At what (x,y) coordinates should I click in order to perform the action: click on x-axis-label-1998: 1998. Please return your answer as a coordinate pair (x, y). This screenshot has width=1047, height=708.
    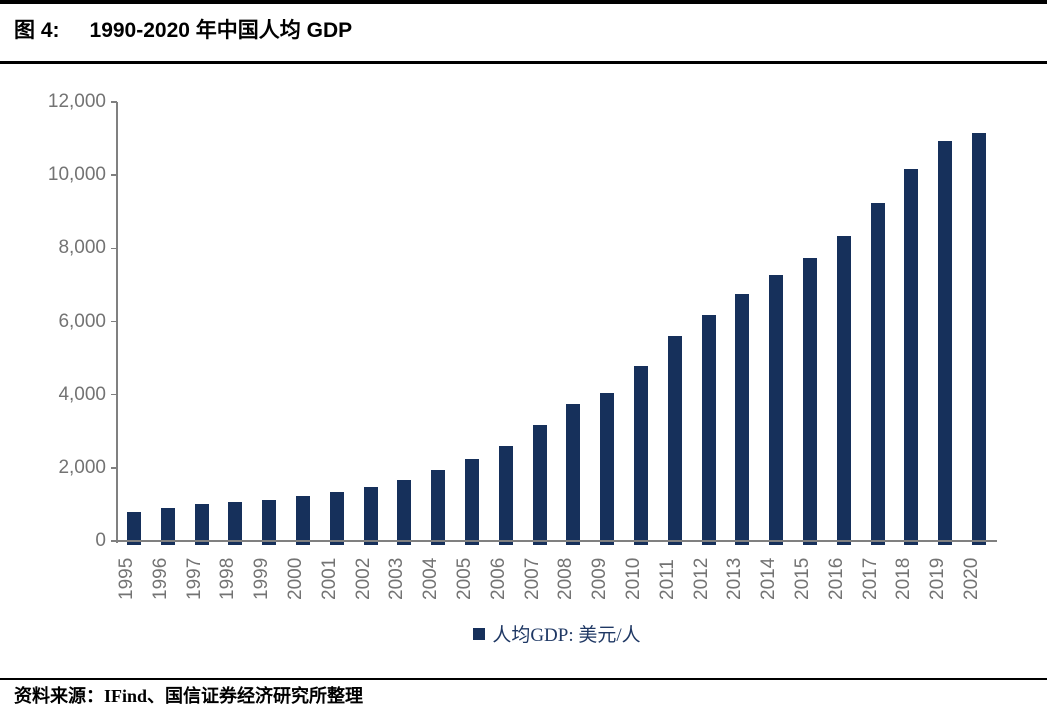
    Looking at the image, I should click on (228, 578).